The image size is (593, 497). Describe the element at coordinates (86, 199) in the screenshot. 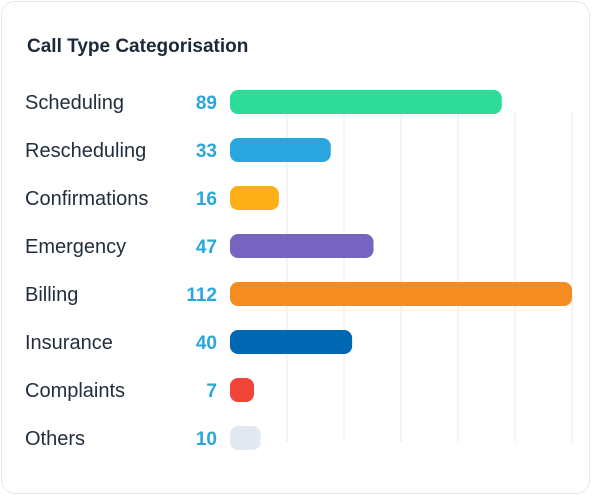

I see `category-label-confirmations: Confirmations` at that location.